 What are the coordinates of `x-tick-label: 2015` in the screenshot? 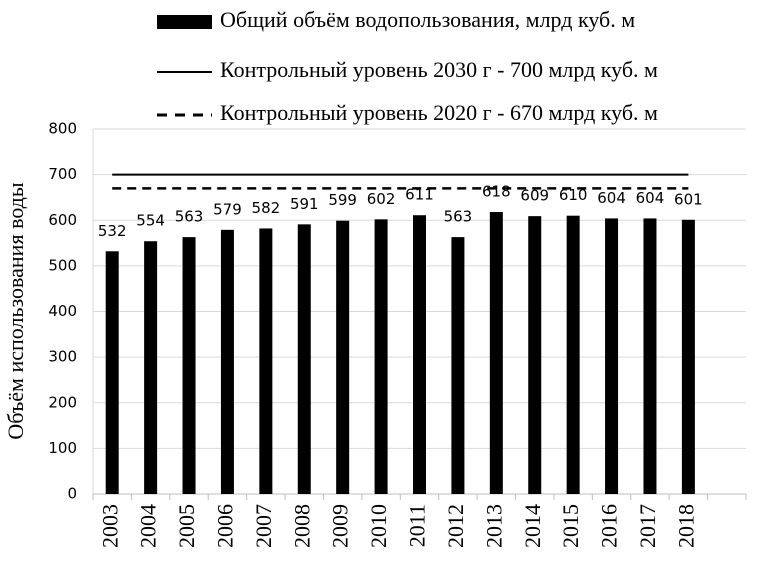 It's located at (570, 526).